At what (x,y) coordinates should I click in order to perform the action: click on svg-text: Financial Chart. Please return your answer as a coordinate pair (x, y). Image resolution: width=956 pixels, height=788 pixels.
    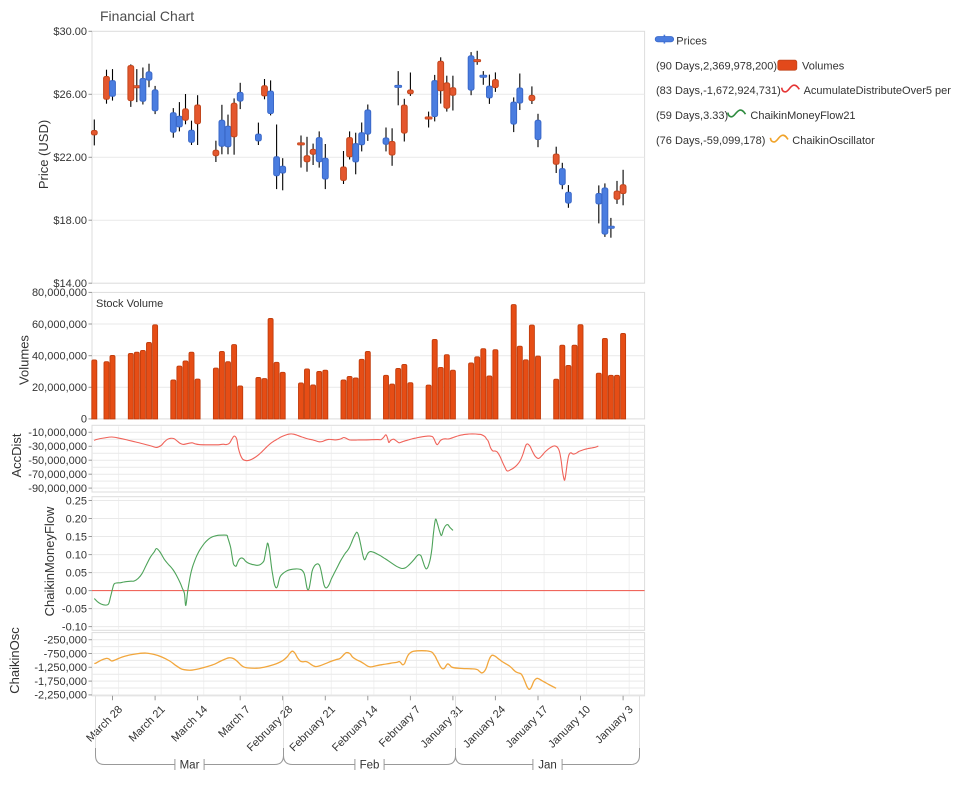
    Looking at the image, I should click on (147, 16).